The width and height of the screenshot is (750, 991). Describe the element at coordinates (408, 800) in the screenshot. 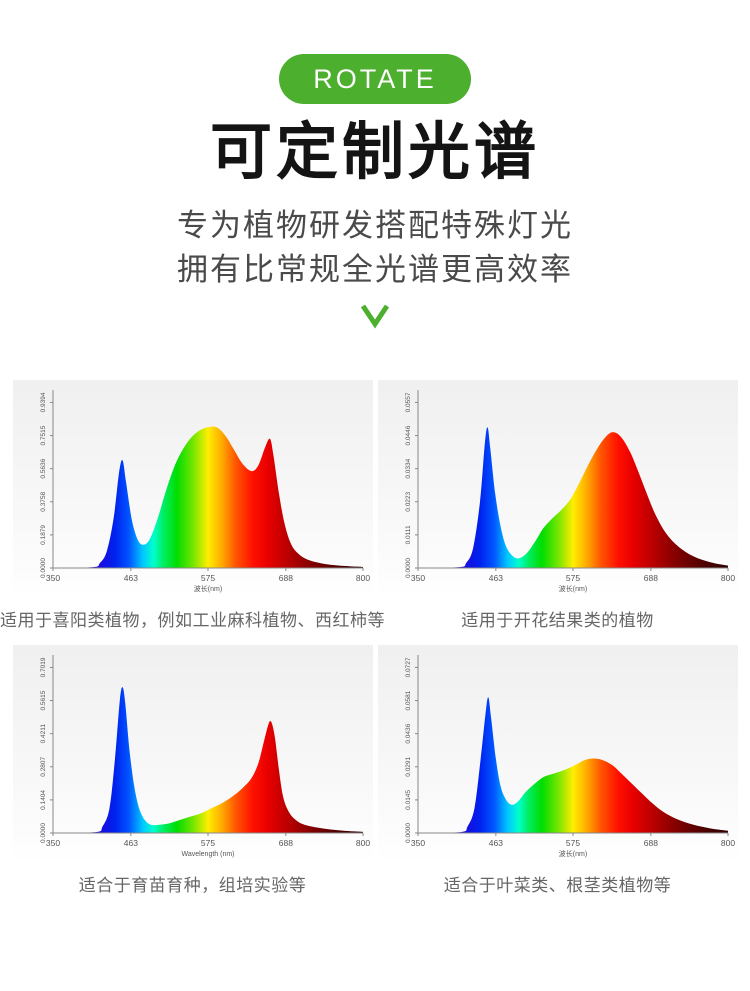

I see `svg-text: 0.0145` at that location.